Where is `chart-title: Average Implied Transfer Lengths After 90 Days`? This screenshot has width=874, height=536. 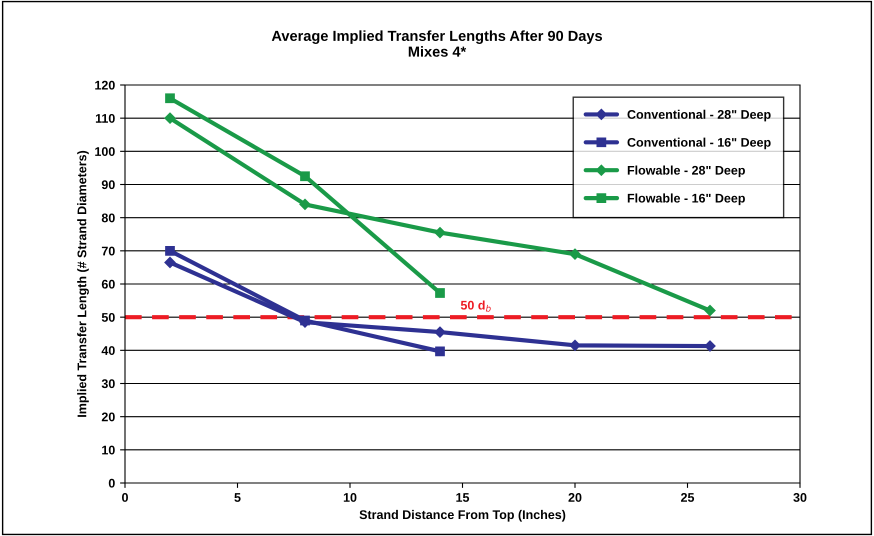
chart-title: Average Implied Transfer Lengths After 90 Days is located at coordinates (437, 37).